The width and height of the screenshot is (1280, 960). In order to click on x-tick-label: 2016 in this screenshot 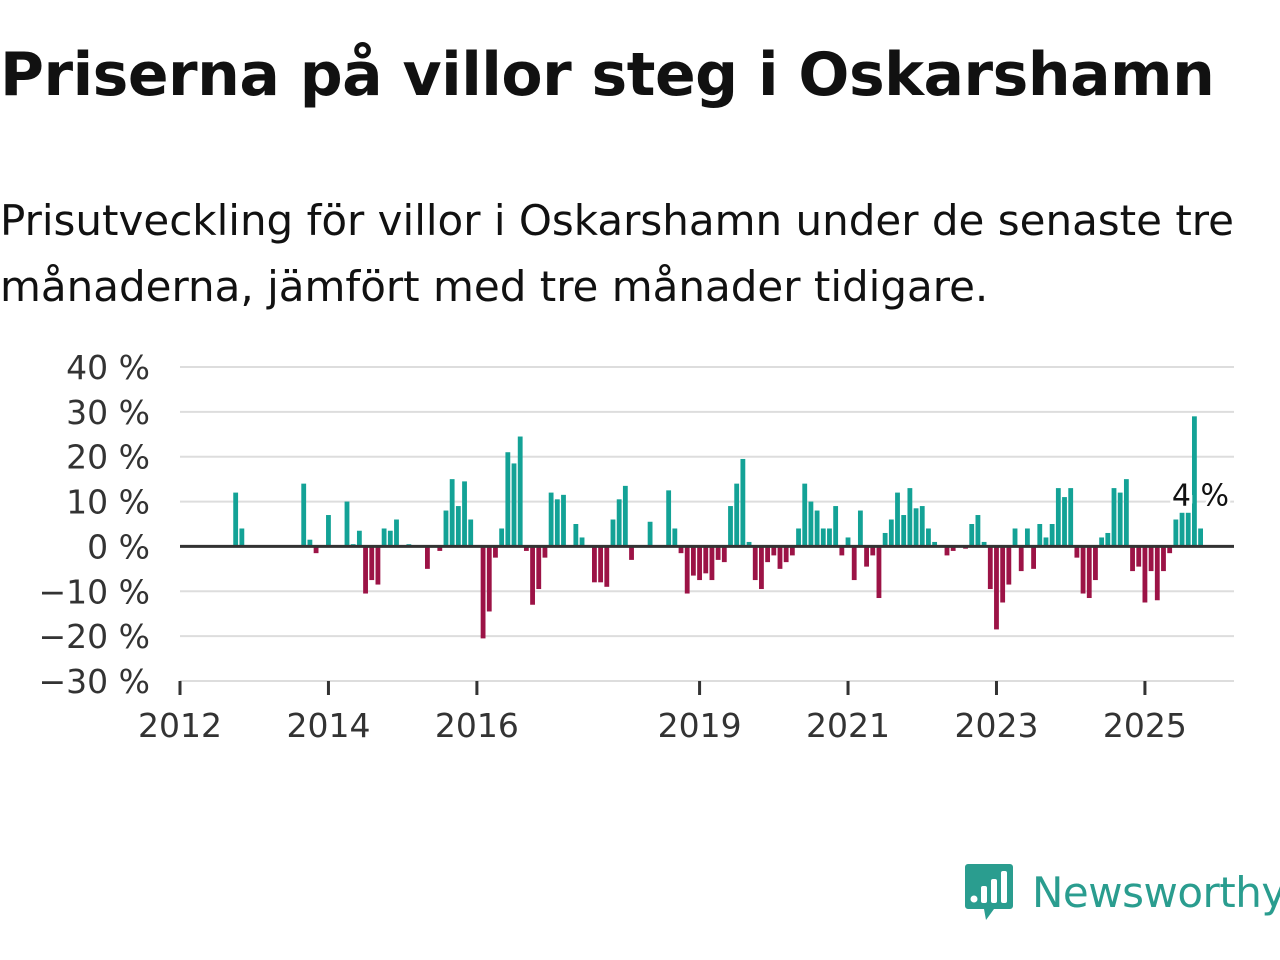, I will do `click(477, 723)`.